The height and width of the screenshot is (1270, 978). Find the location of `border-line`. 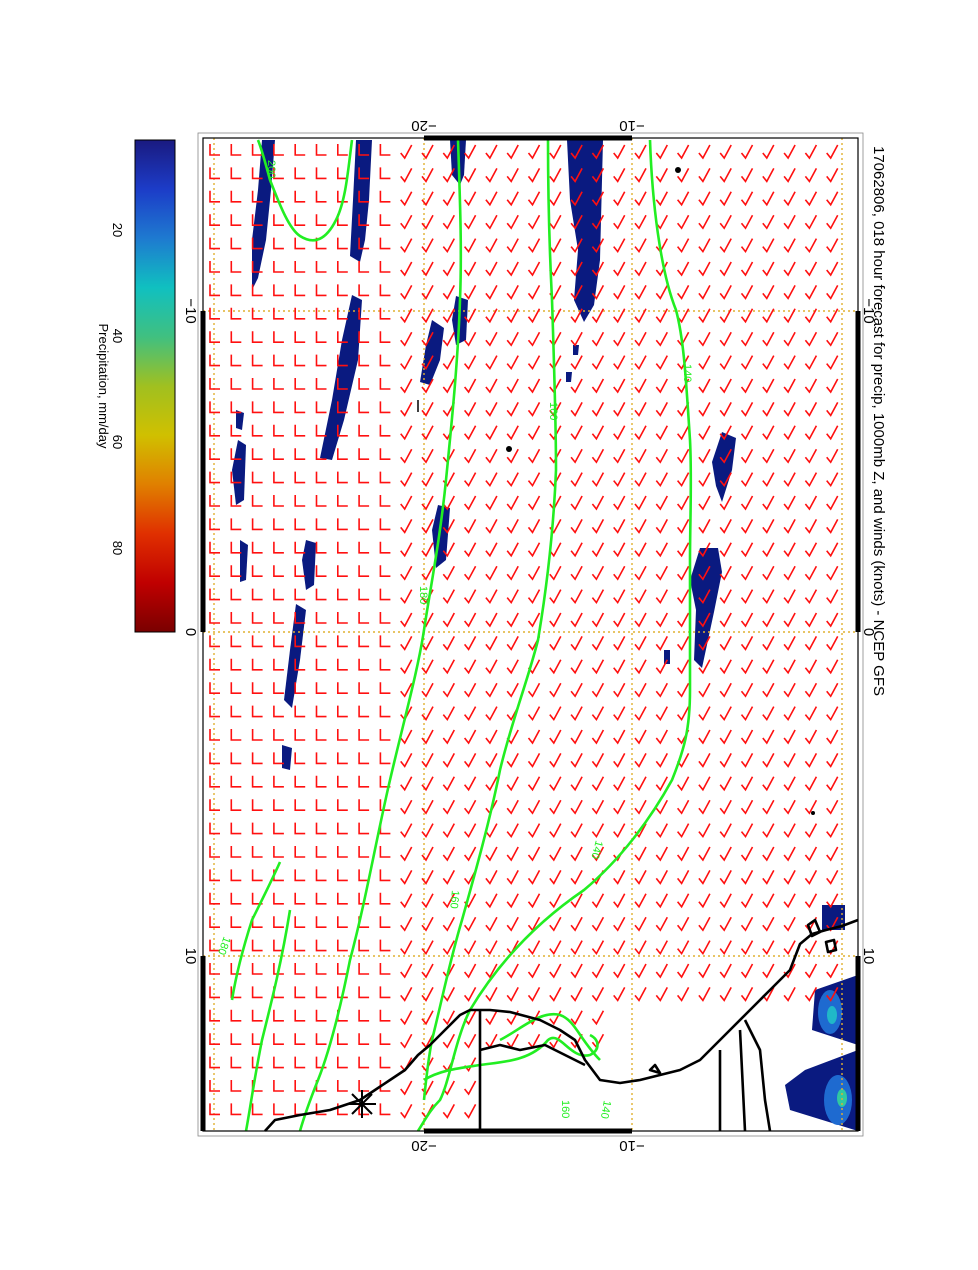

border-line is located at coordinates (532, 1055).